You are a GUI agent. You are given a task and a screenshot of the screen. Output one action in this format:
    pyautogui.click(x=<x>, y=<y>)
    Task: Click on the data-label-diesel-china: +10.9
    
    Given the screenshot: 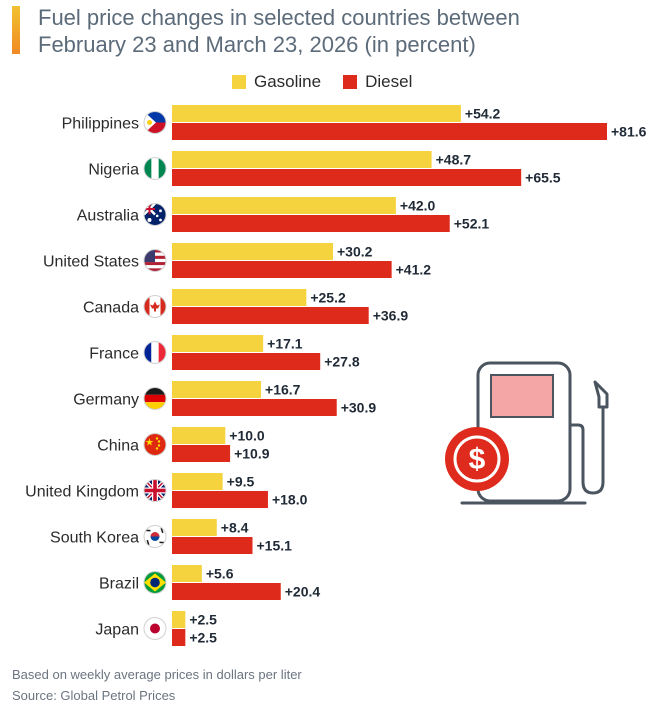 What is the action you would take?
    pyautogui.click(x=252, y=454)
    